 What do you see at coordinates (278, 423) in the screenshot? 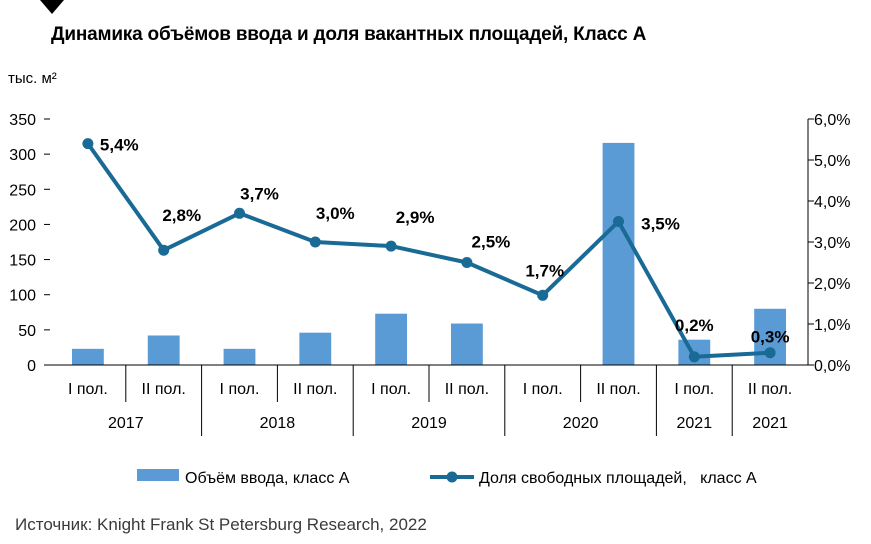
I see `year-label: 2018` at bounding box center [278, 423].